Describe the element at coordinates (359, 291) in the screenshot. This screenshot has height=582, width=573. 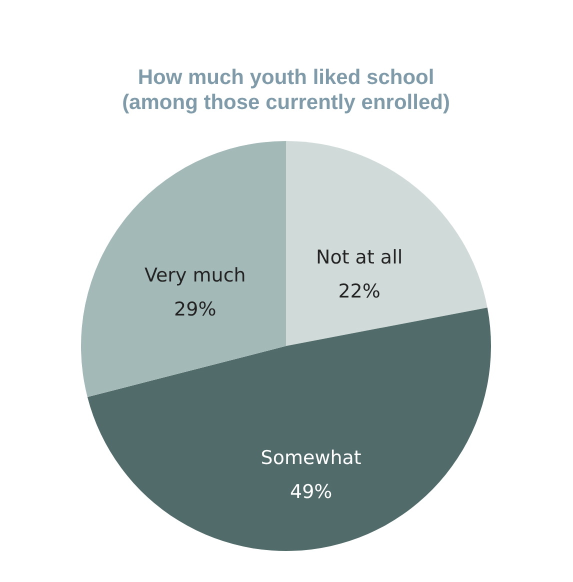
I see `data-label: 22%` at that location.